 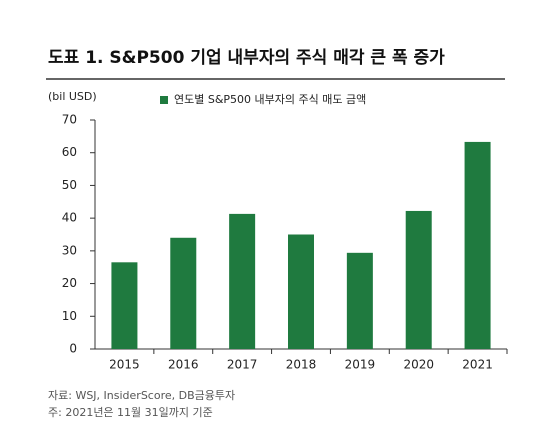 What do you see at coordinates (69, 250) in the screenshot?
I see `y-tick-label: 30` at bounding box center [69, 250].